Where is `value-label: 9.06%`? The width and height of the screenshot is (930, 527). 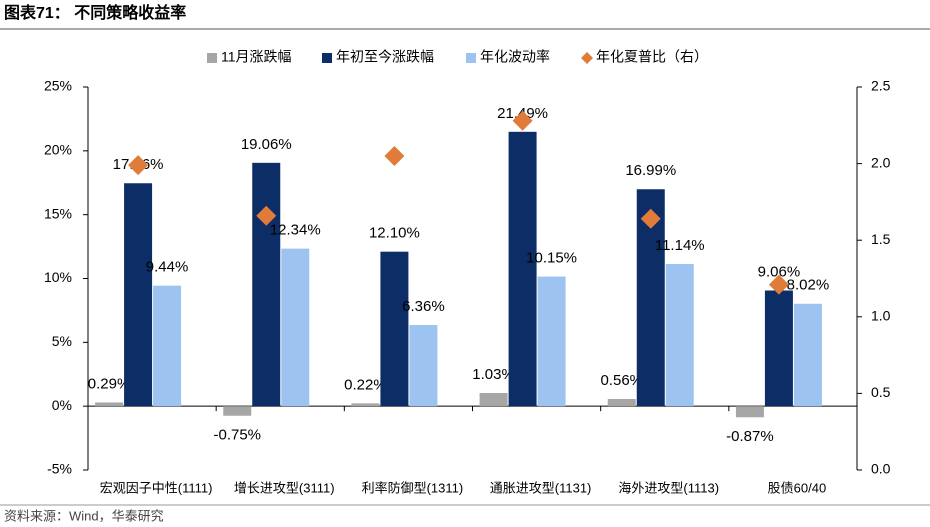 value-label: 9.06% is located at coordinates (779, 271).